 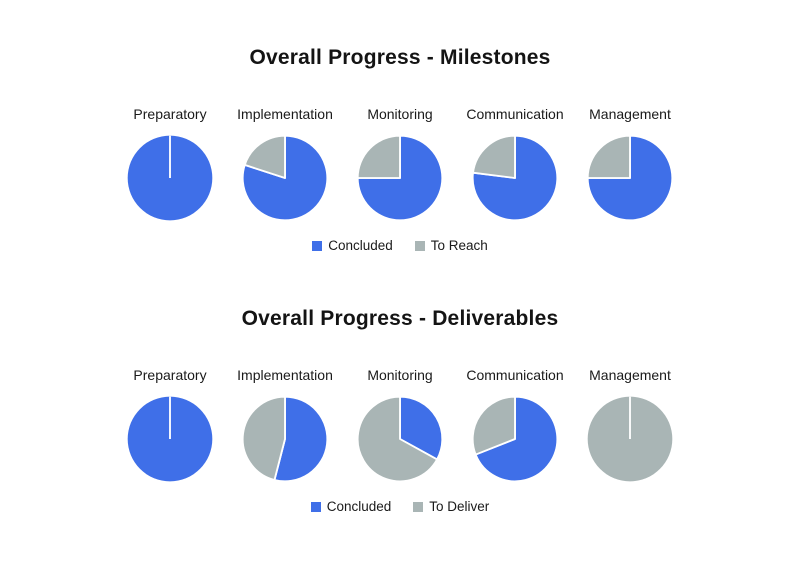 I want to click on legend-label: To Deliver, so click(x=459, y=506).